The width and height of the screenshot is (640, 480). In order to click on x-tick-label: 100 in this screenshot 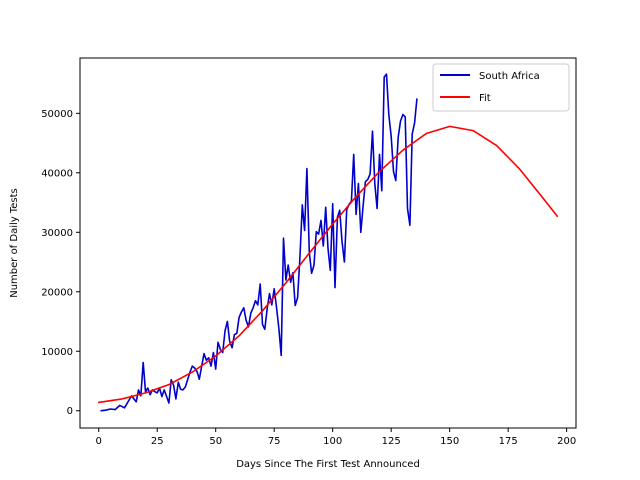, I will do `click(332, 441)`.